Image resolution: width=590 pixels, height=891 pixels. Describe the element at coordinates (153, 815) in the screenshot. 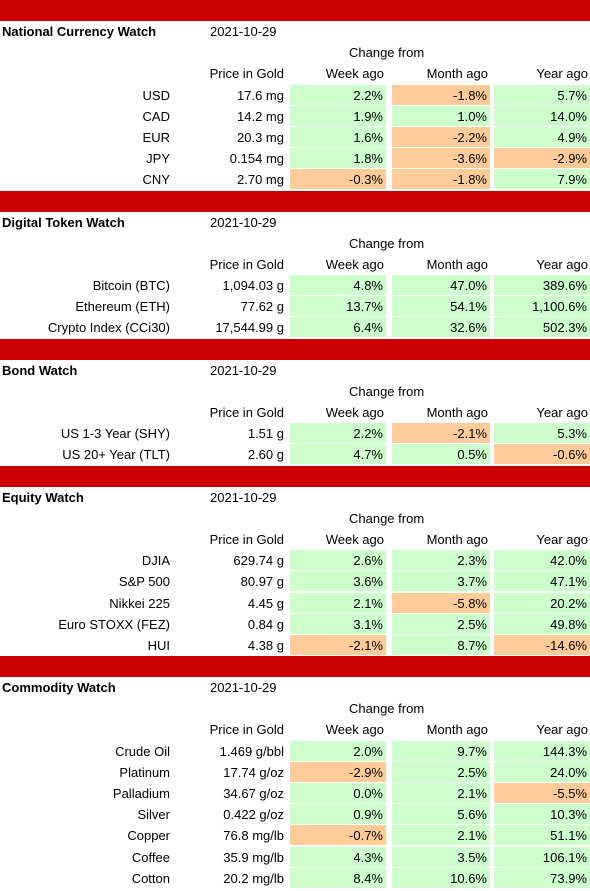

I see `row-label: Silver` at that location.